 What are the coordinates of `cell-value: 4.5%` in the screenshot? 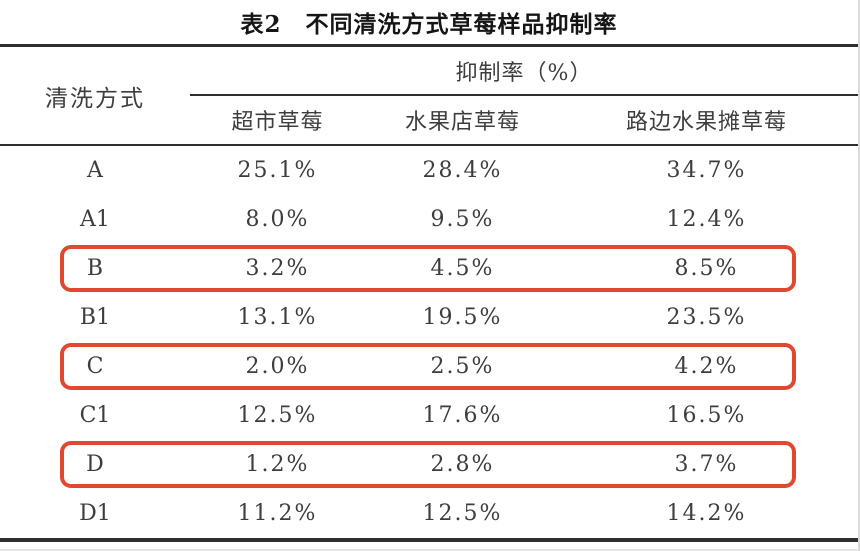 It's located at (462, 268).